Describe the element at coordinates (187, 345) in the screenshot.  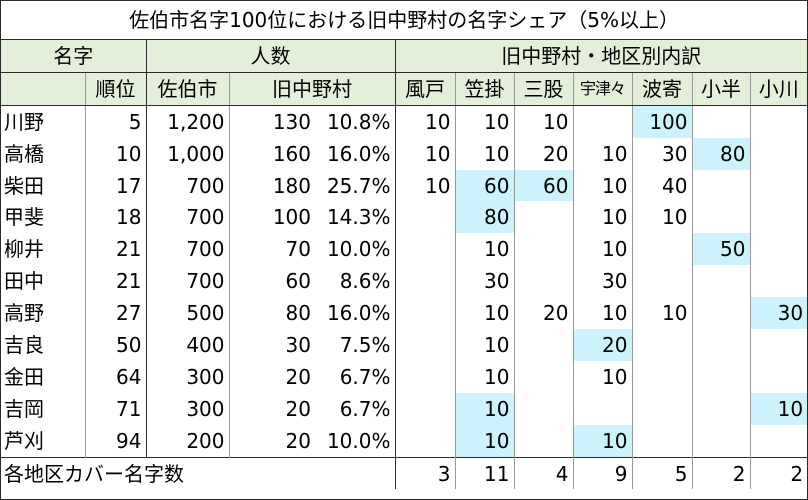
I see `cell-saiki: 400` at that location.